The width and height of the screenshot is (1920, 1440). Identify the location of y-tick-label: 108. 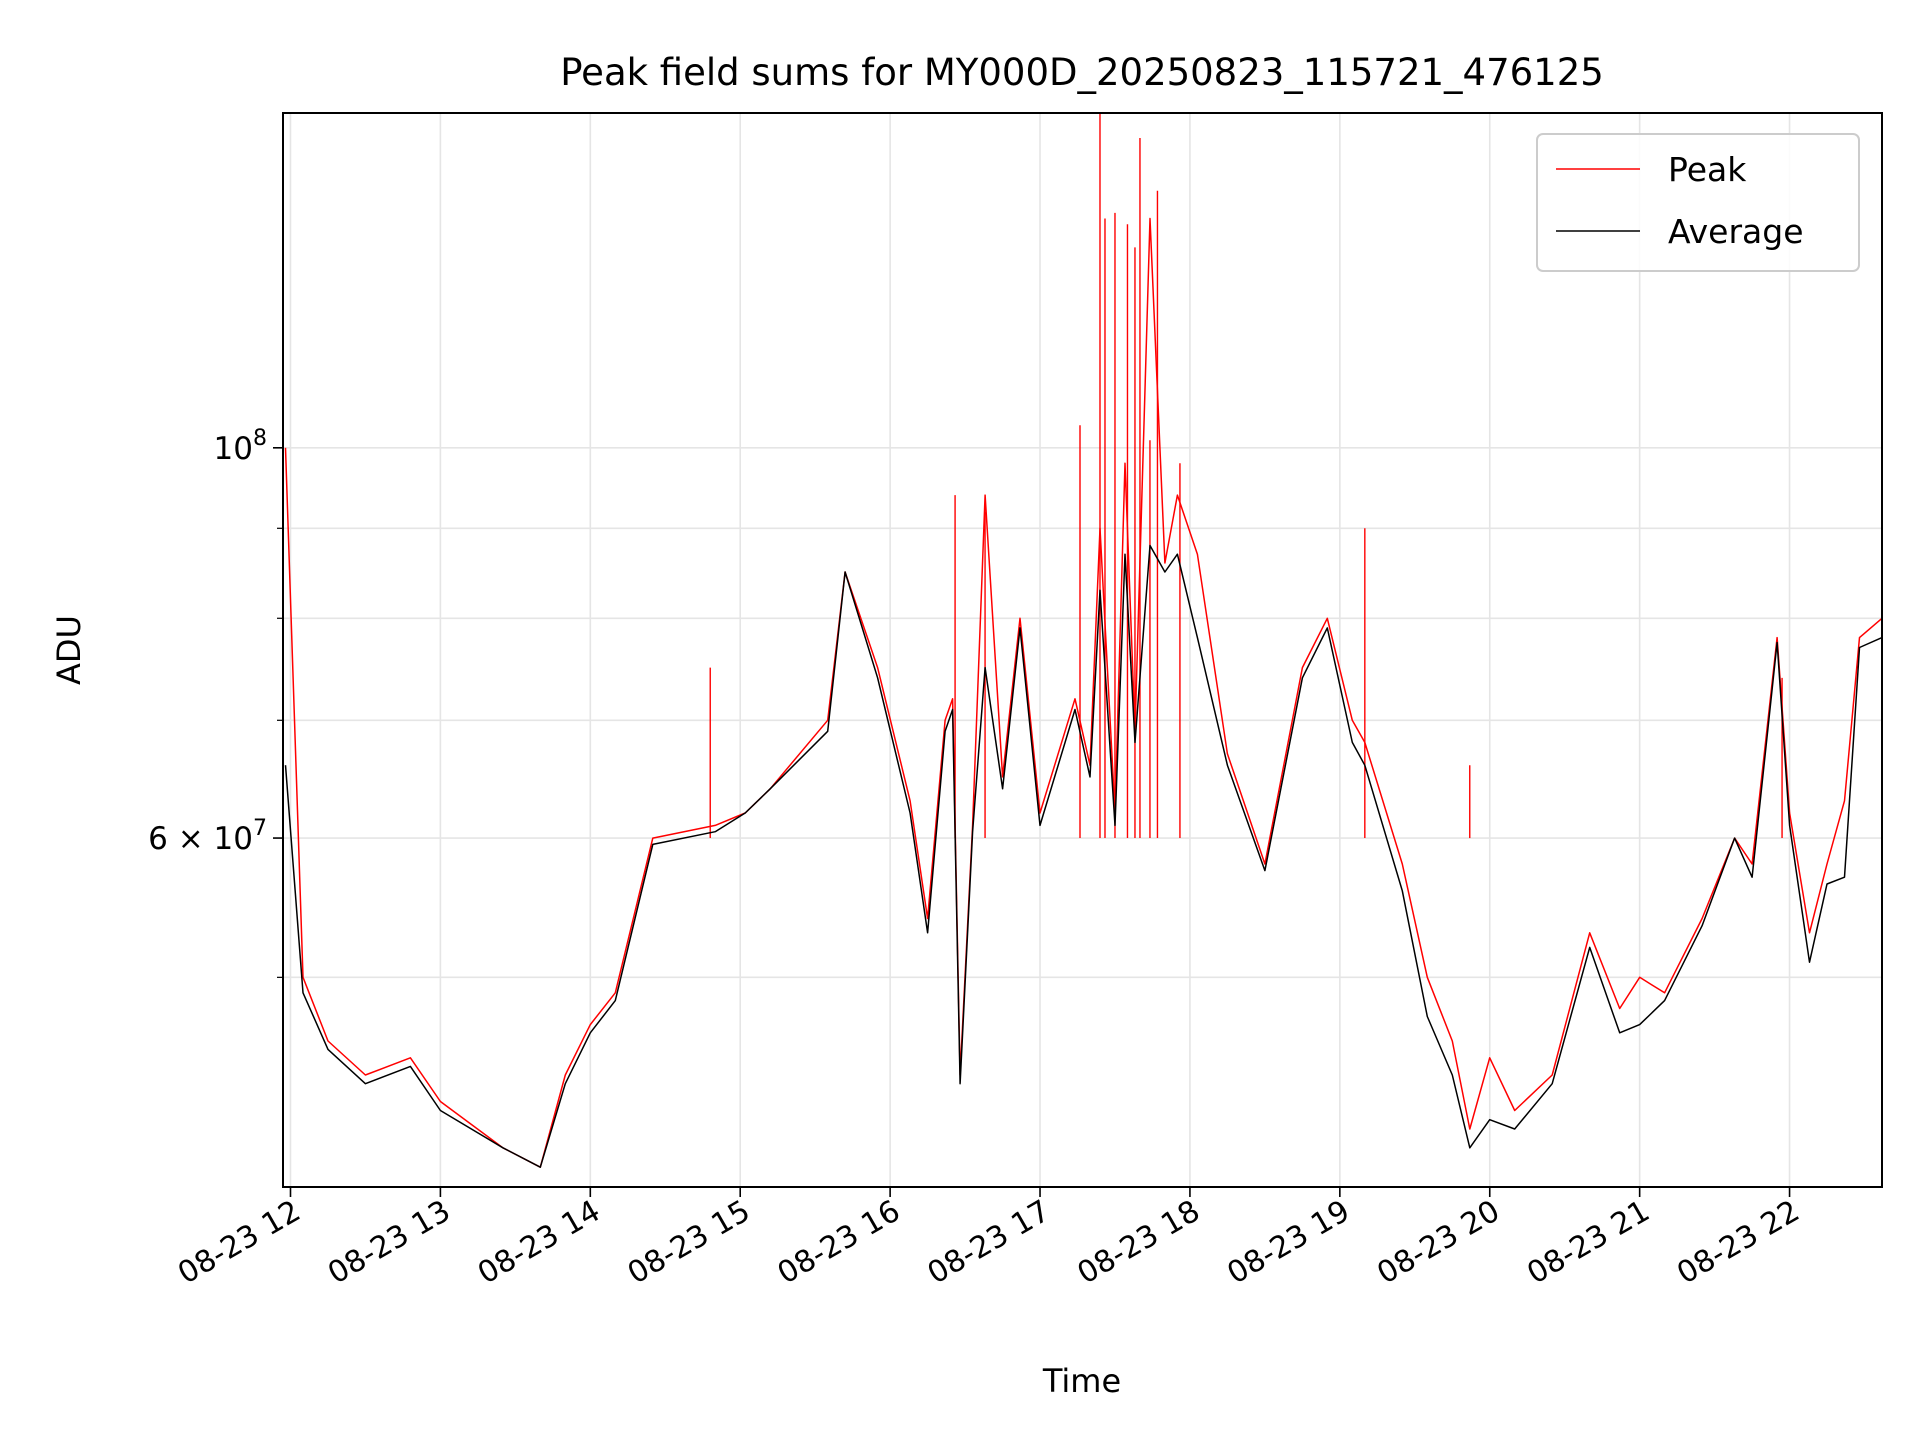
(240, 446).